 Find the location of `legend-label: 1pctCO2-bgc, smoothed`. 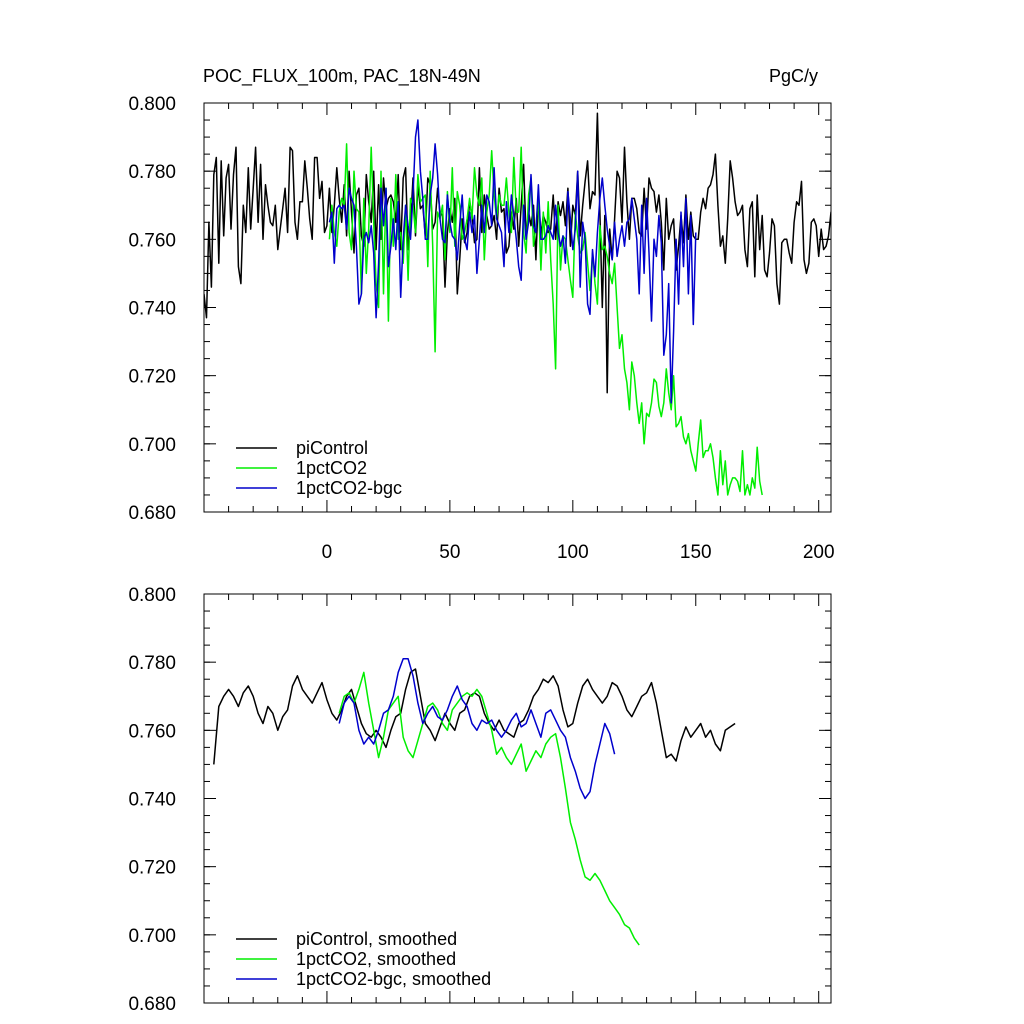

legend-label: 1pctCO2-bgc, smoothed is located at coordinates (393, 979).